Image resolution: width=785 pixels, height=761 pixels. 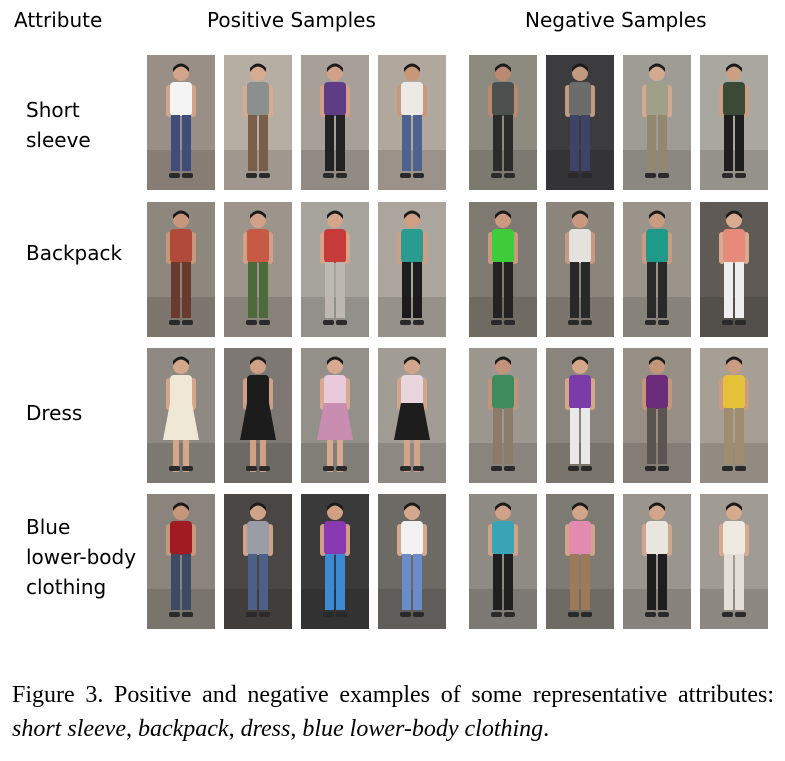 What do you see at coordinates (265, 729) in the screenshot?
I see `caption-item-dress: dress` at bounding box center [265, 729].